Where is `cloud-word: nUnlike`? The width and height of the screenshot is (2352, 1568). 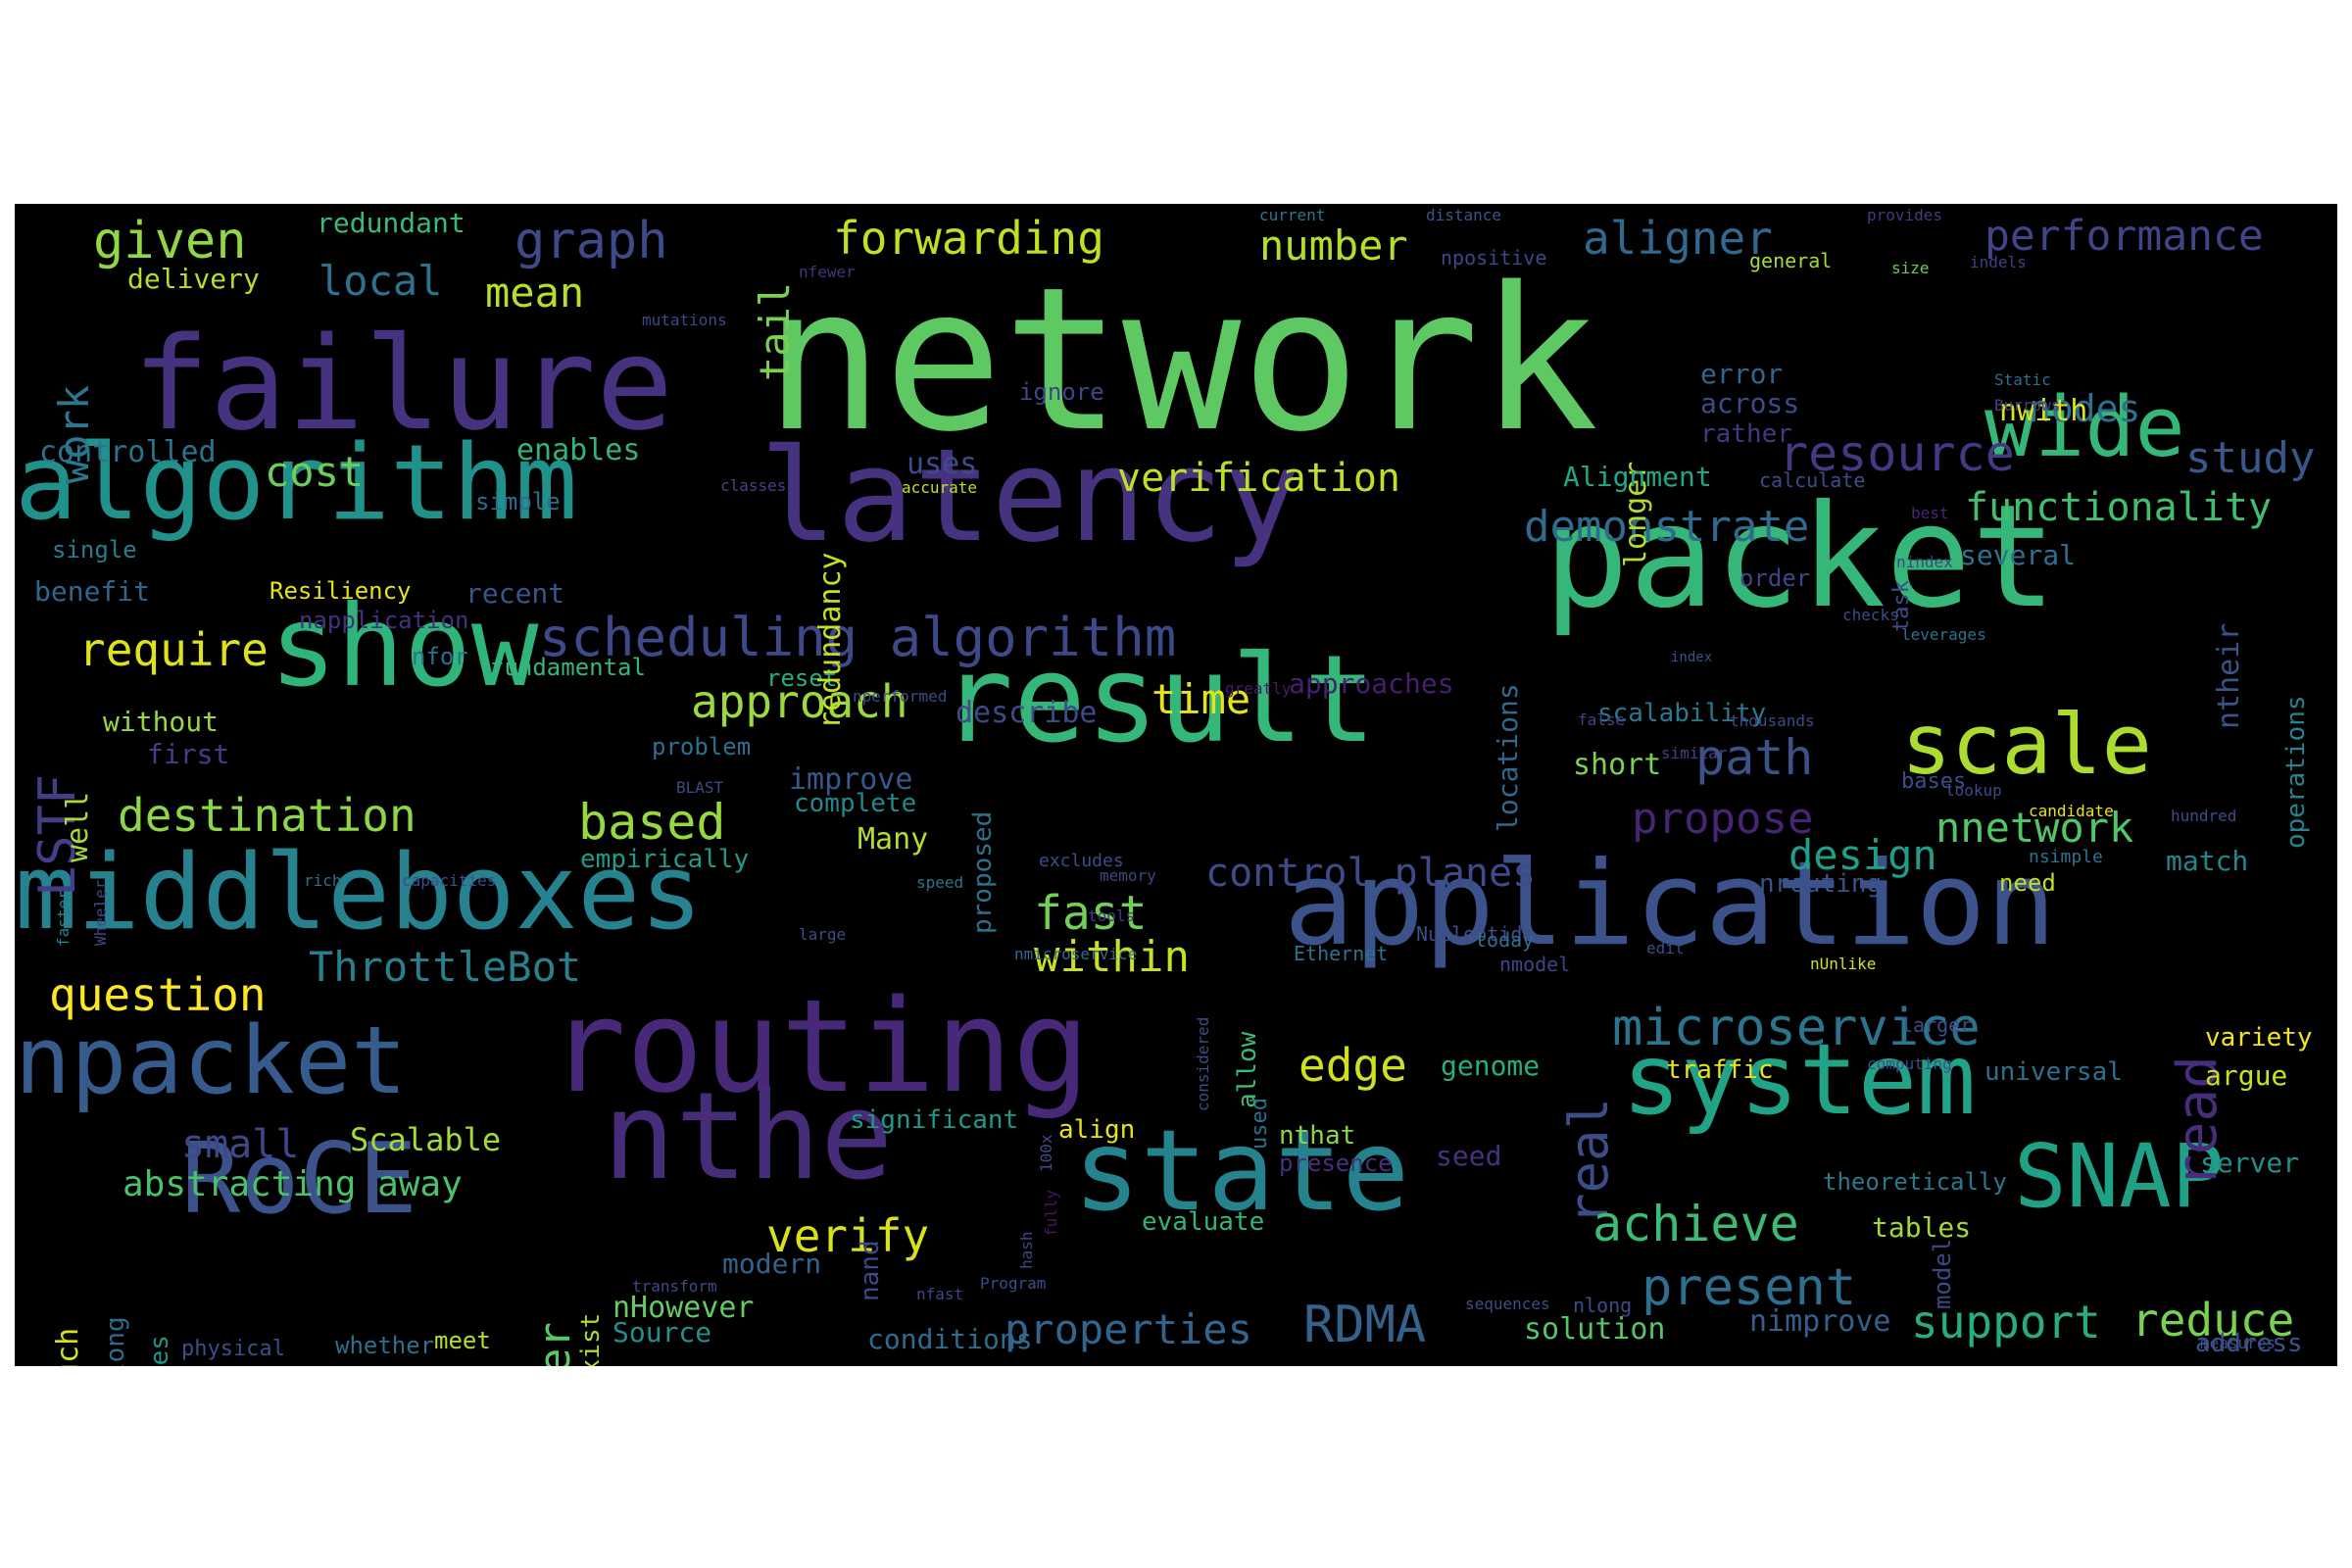
cloud-word: nUnlike is located at coordinates (1843, 964).